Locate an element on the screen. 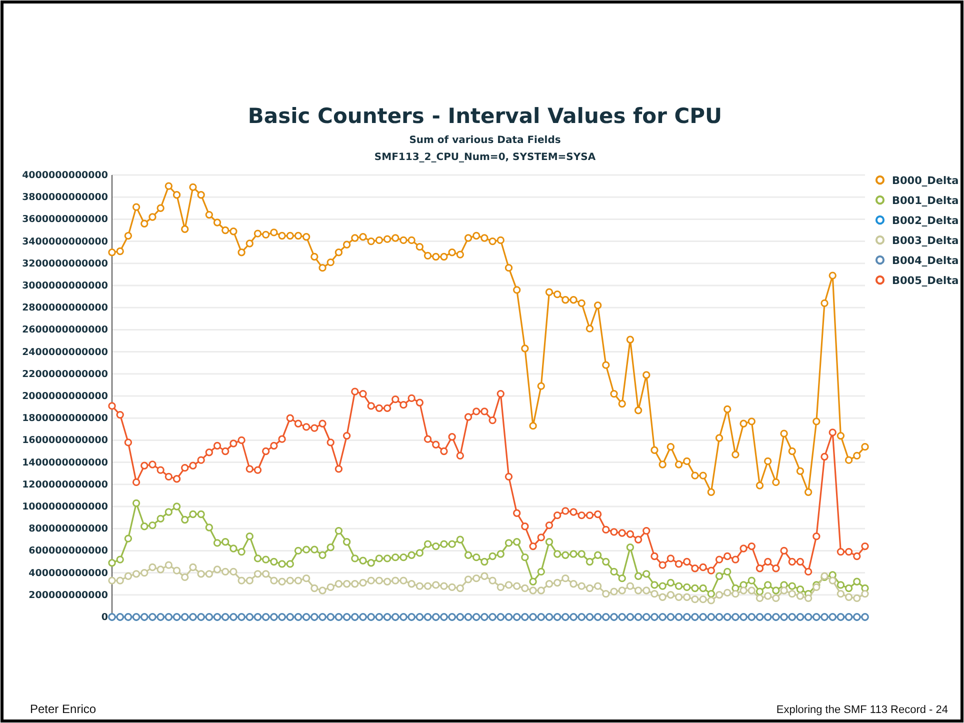  legend-label: B001_Delta is located at coordinates (925, 201).